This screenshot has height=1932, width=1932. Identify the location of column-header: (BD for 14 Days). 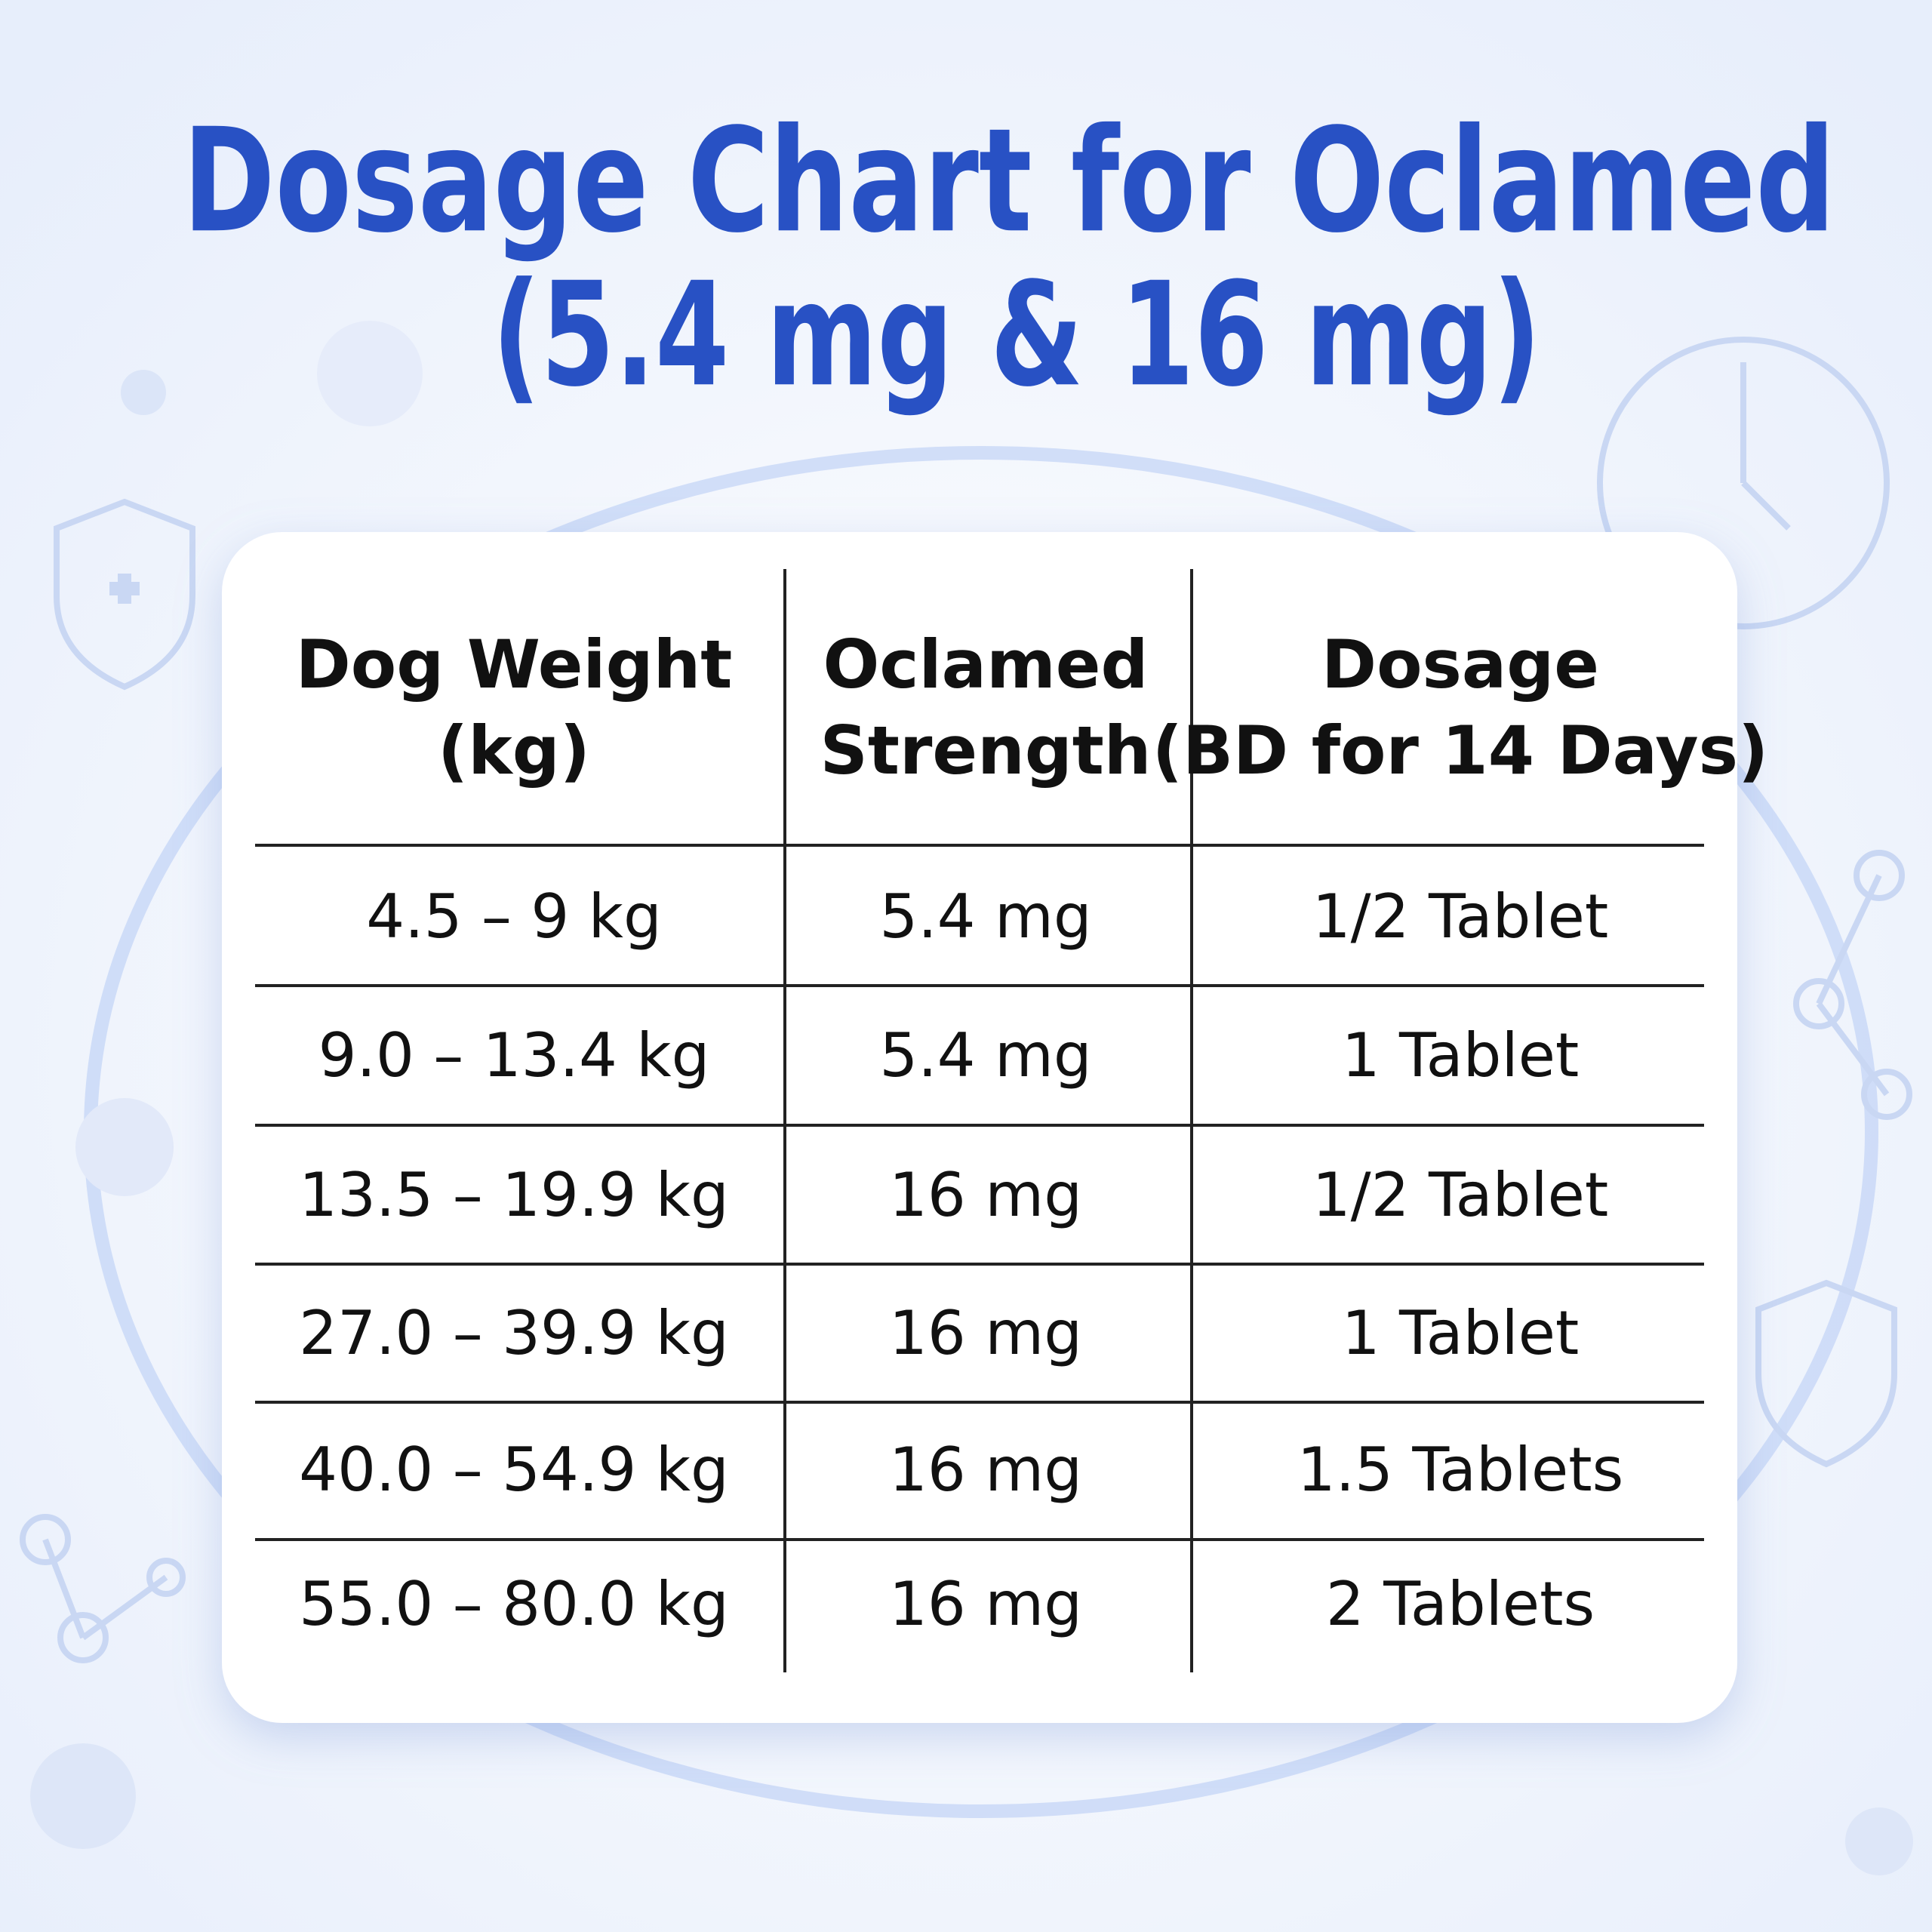
(1460, 750).